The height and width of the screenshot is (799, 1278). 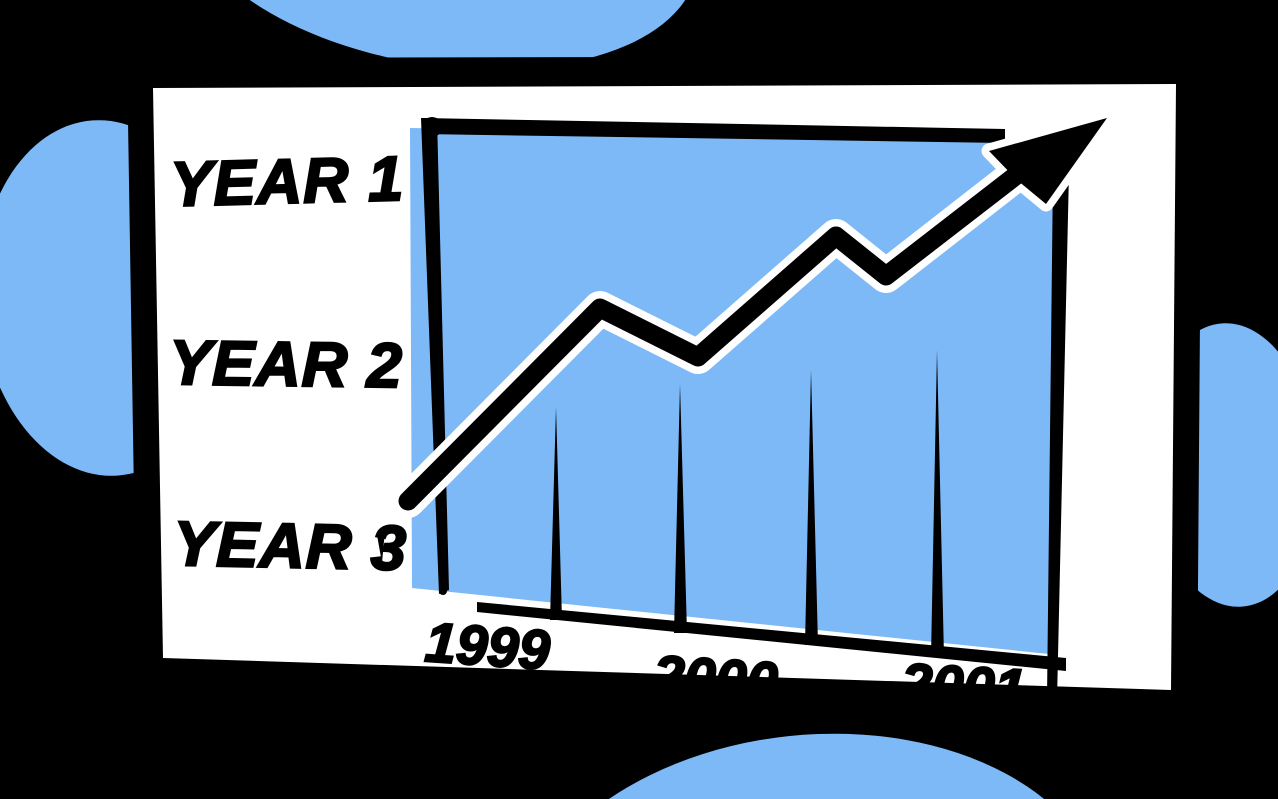 What do you see at coordinates (1048, 161) in the screenshot?
I see `trend-arrowhead` at bounding box center [1048, 161].